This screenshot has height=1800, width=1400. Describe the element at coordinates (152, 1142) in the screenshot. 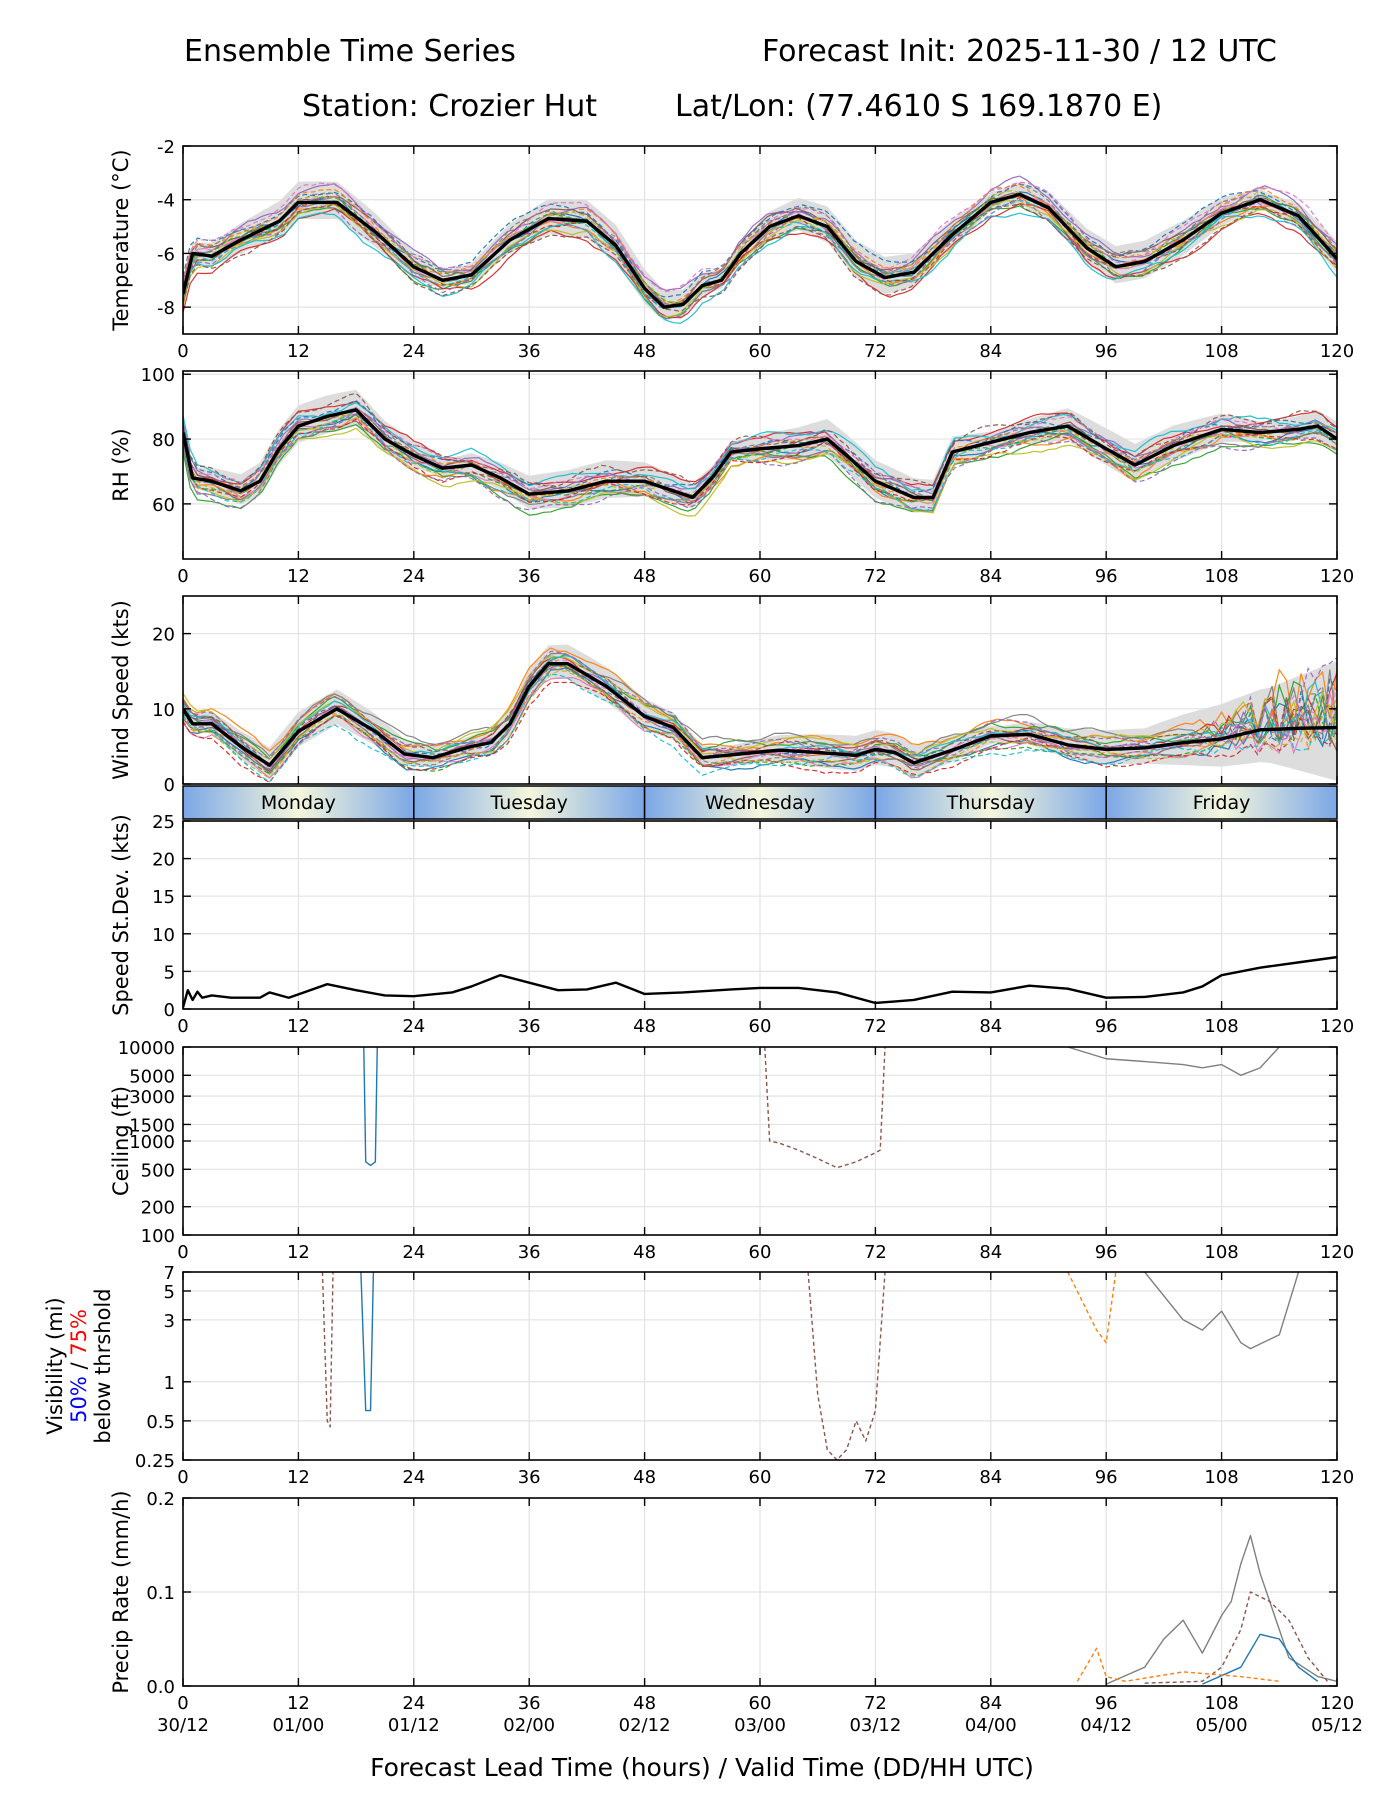

I see `y-tick-label: 1000` at that location.